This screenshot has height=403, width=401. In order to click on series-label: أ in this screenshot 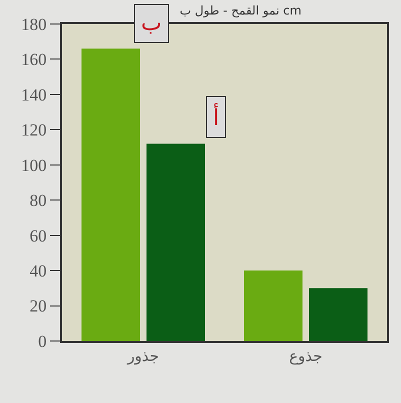, I will do `click(216, 117)`.